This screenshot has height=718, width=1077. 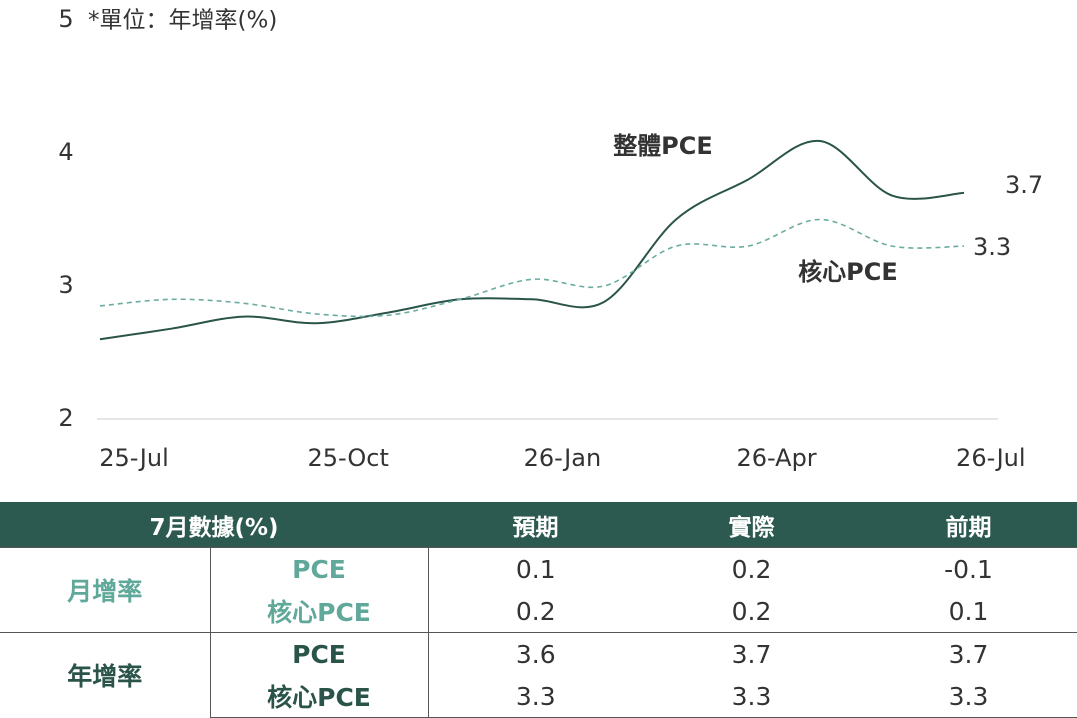 I want to click on y-tick-label: 4, so click(x=65, y=152).